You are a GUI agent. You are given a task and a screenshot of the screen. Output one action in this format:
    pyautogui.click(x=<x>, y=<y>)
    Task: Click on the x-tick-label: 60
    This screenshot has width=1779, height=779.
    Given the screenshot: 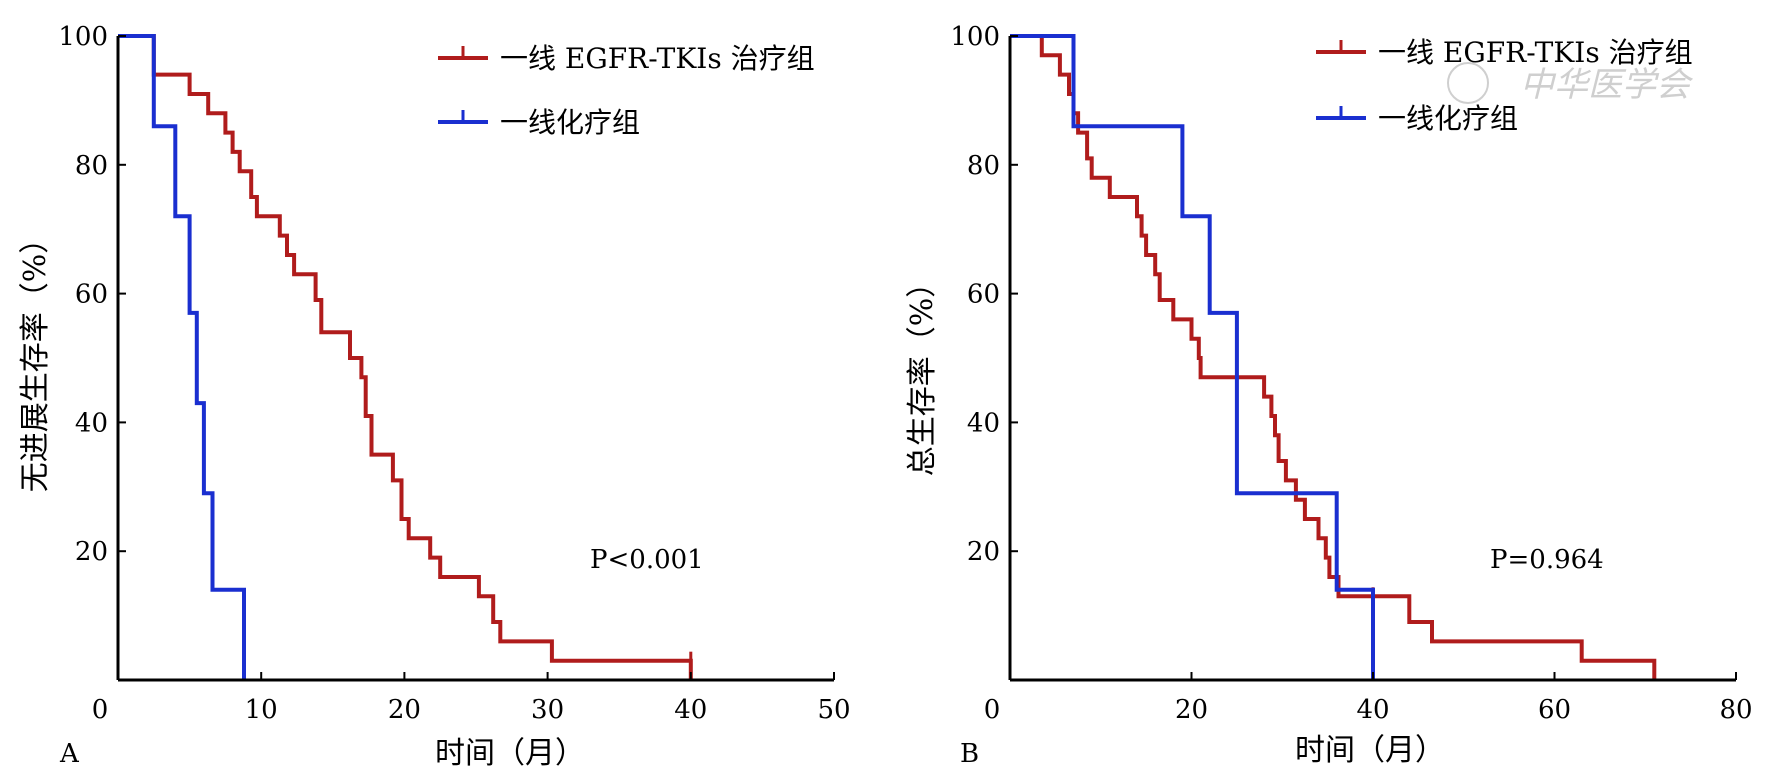 What is the action you would take?
    pyautogui.click(x=1554, y=710)
    